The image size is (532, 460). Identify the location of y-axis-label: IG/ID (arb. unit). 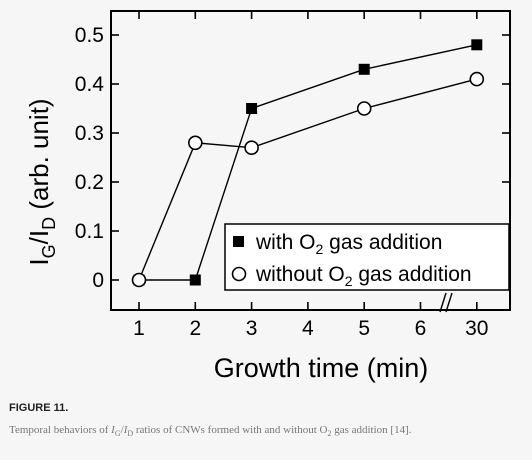
(41, 181).